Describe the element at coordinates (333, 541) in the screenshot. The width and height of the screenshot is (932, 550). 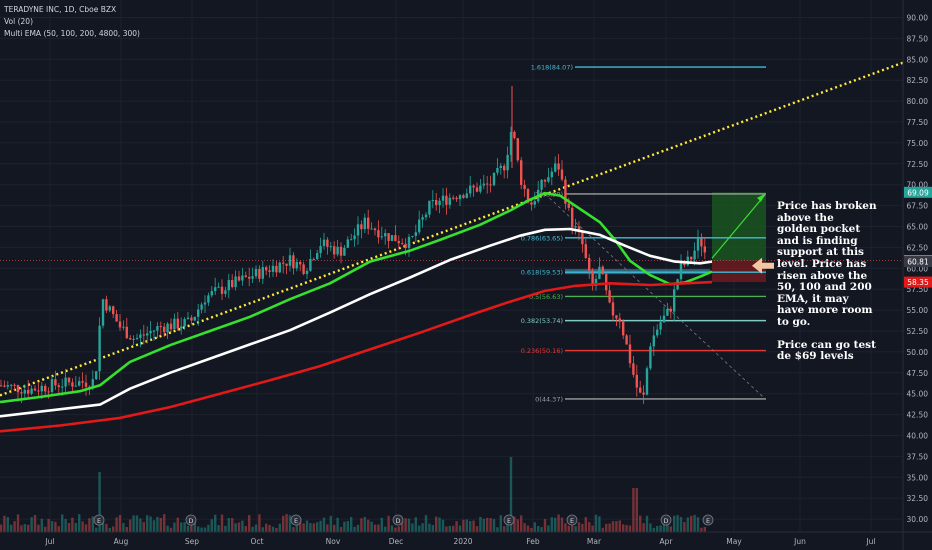
I see `x-tick-label: Nov` at that location.